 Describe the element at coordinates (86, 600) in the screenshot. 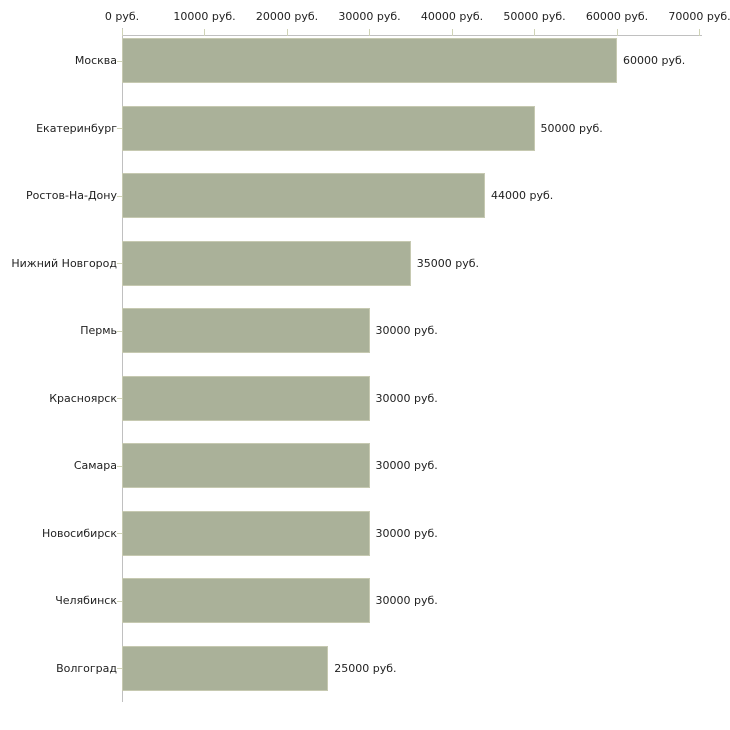

I see `category-label: Челябинск` at that location.